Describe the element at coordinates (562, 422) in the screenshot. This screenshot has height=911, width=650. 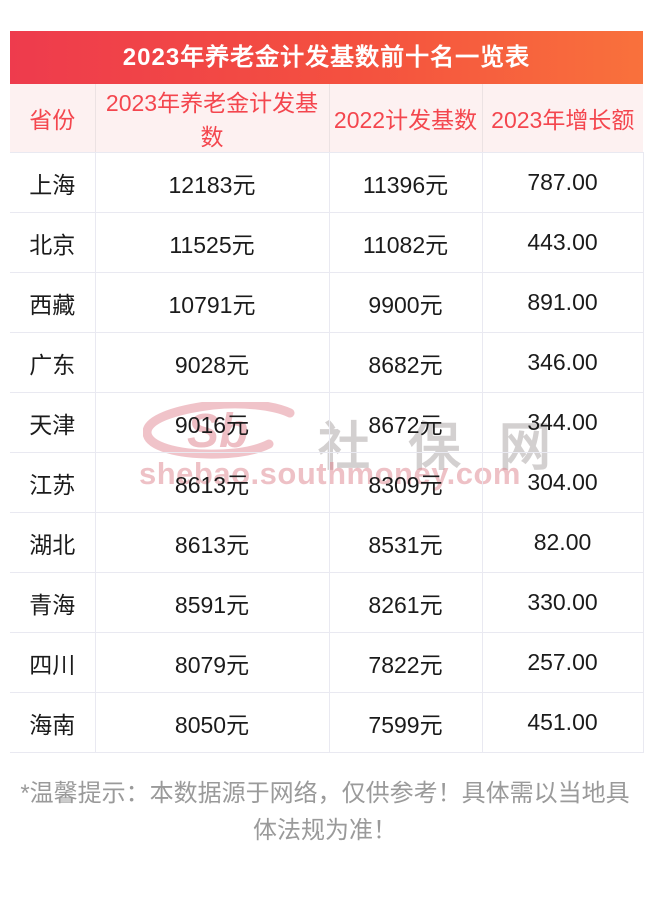
I see `increase-2023-cell: 344.00` at that location.